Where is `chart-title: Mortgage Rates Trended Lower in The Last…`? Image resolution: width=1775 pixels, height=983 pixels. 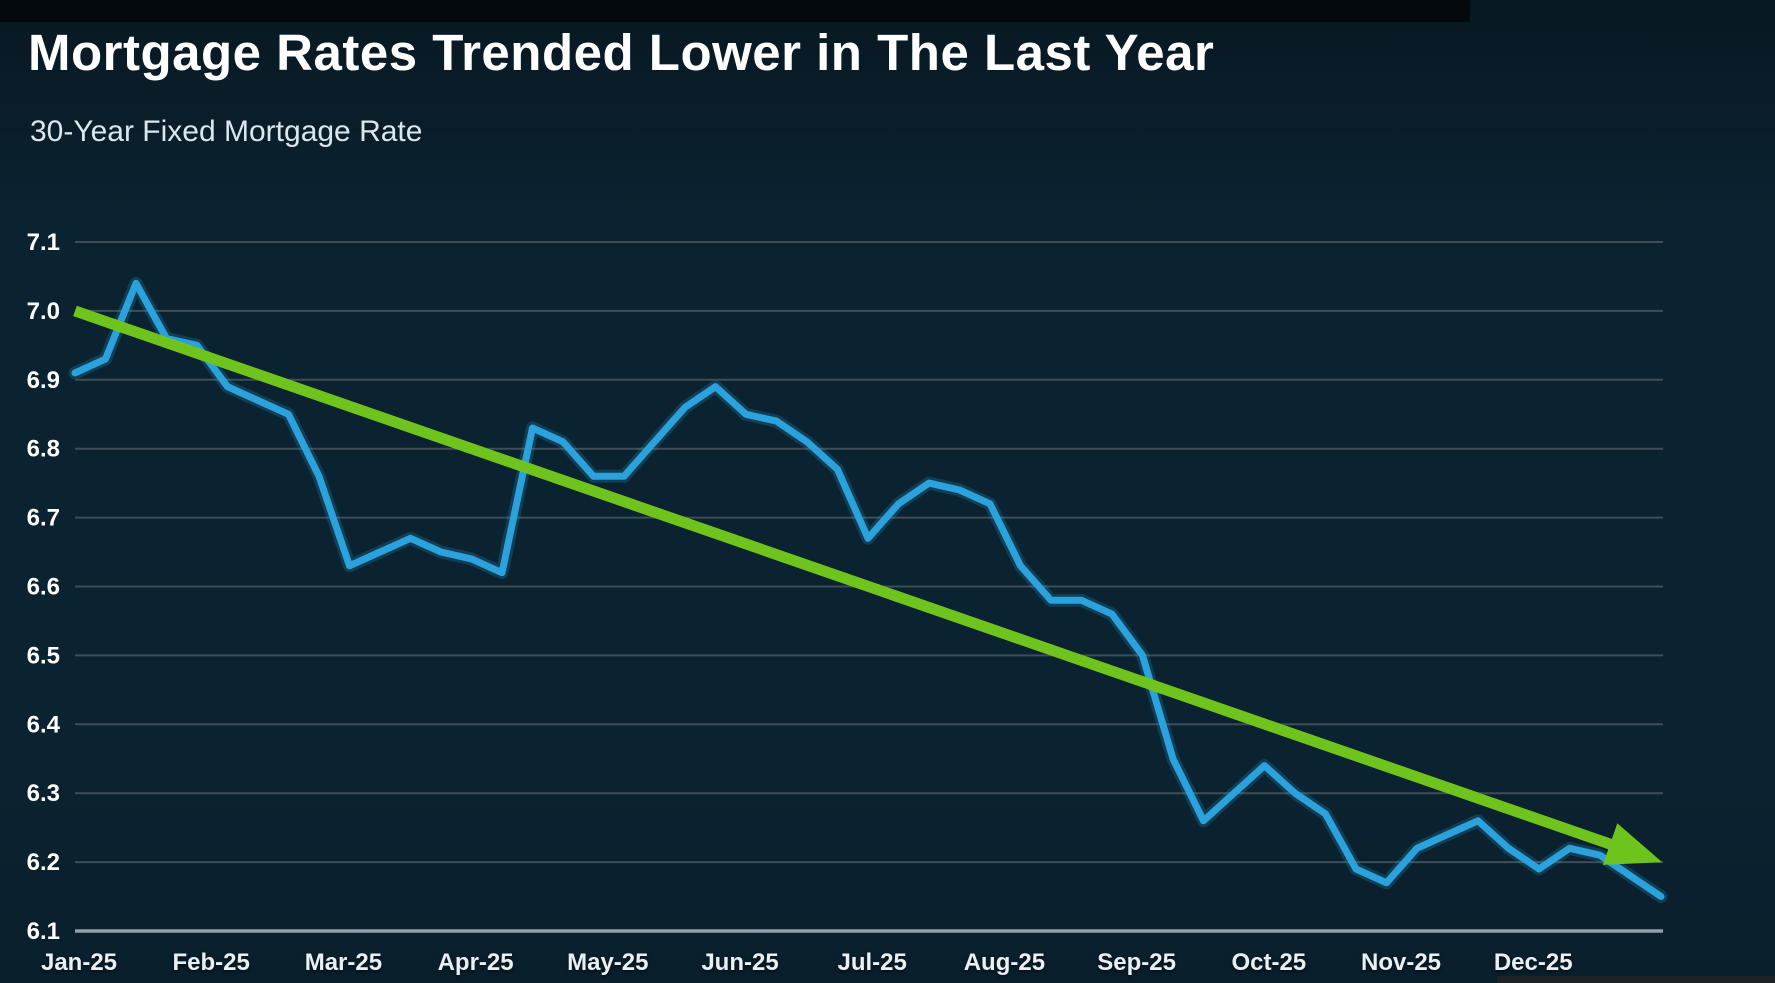 chart-title: Mortgage Rates Trended Lower in The Last… is located at coordinates (621, 52).